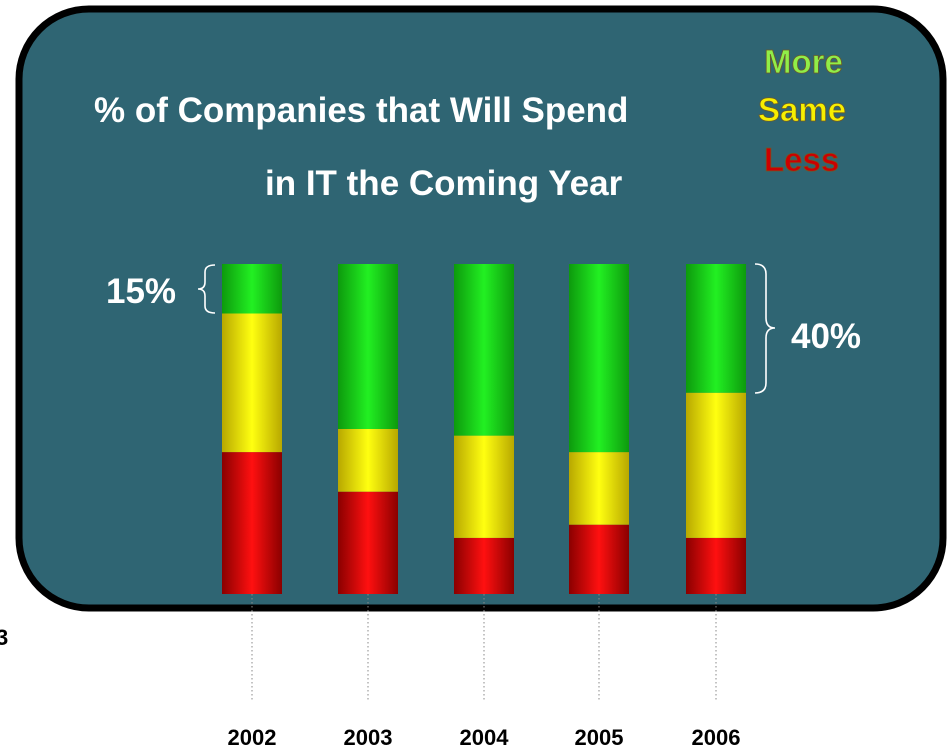 The height and width of the screenshot is (751, 950). What do you see at coordinates (252, 383) in the screenshot?
I see `bar-segment-same-2002` at bounding box center [252, 383].